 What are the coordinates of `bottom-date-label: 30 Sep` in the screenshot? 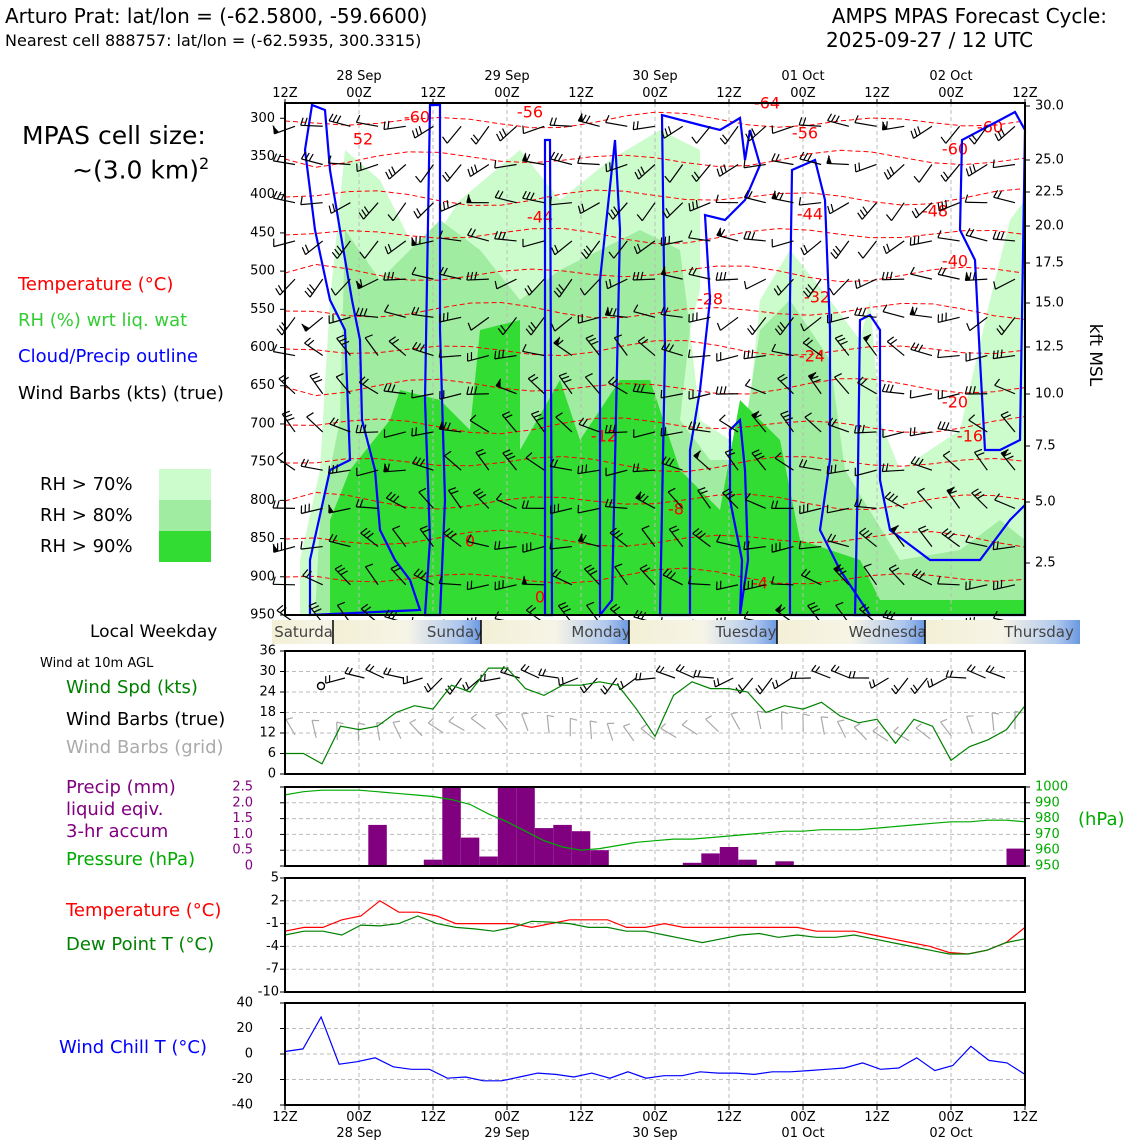 It's located at (654, 1133).